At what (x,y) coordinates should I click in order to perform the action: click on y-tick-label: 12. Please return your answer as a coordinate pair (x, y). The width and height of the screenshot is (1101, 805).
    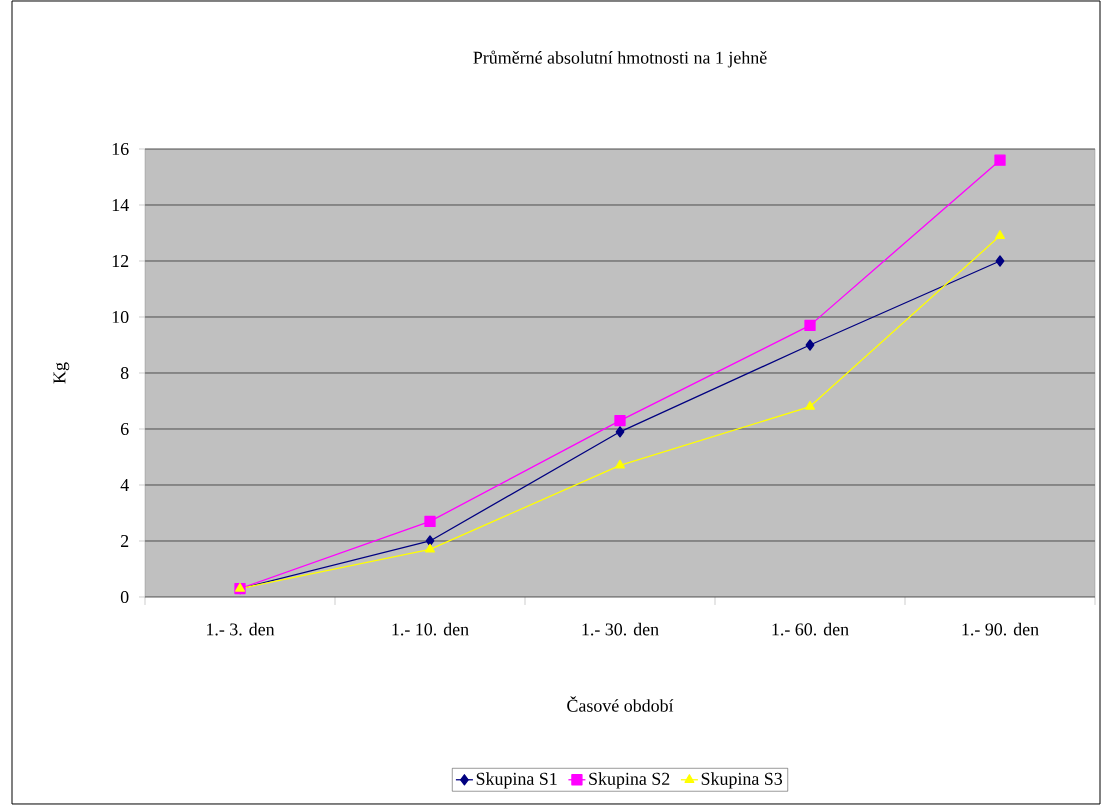
    Looking at the image, I should click on (120, 261).